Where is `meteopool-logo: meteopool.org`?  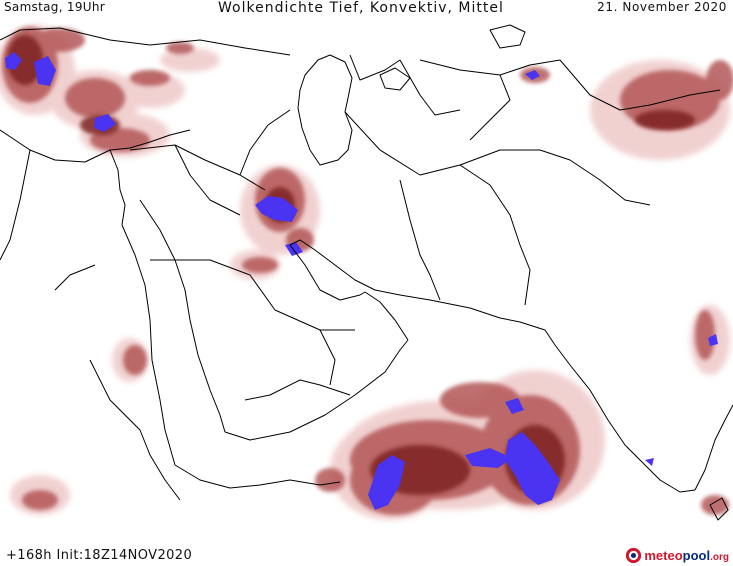 meteopool-logo: meteopool.org is located at coordinates (677, 555).